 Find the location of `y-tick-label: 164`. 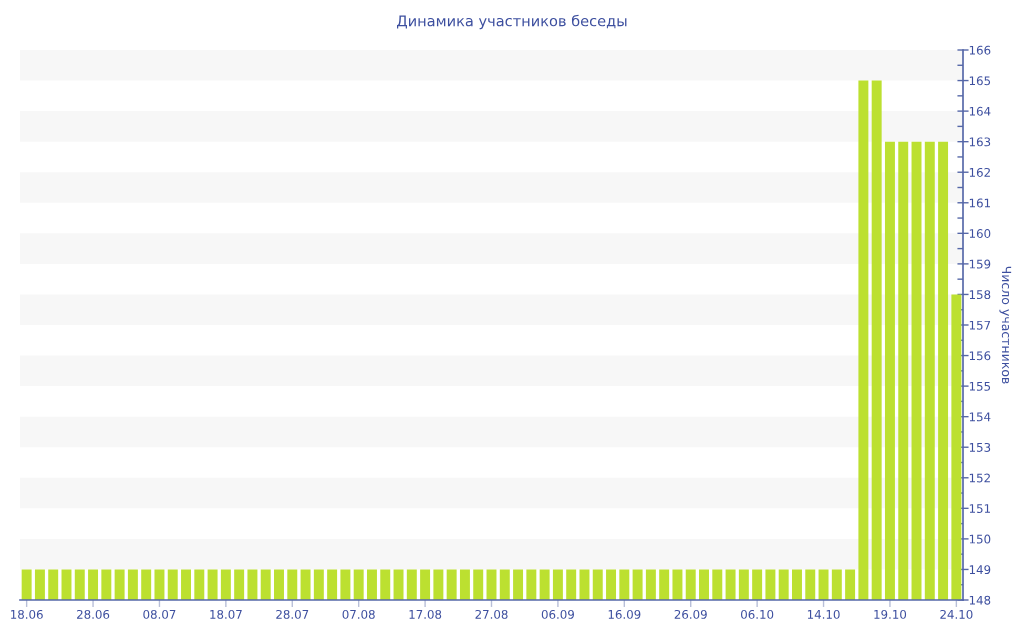

y-tick-label: 164 is located at coordinates (980, 111).